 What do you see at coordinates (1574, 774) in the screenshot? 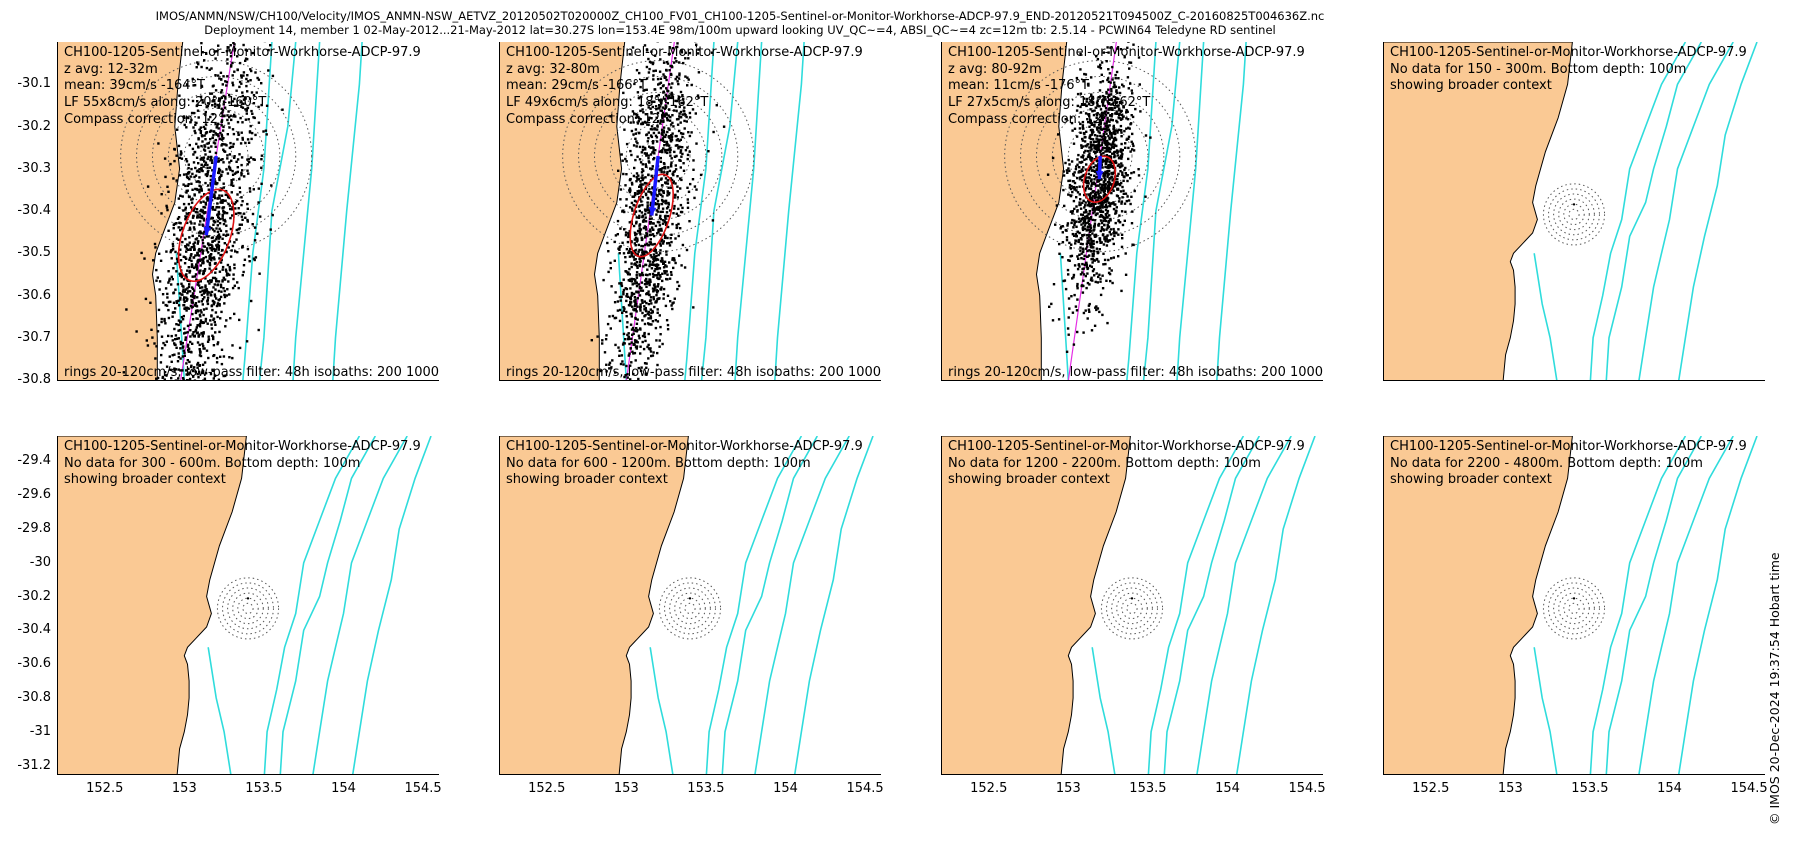
I see `x-axis-line` at bounding box center [1574, 774].